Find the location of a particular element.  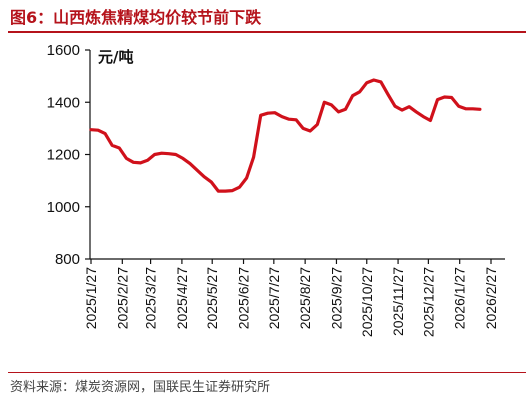

y-tick-label: 1600 is located at coordinates (63, 50).